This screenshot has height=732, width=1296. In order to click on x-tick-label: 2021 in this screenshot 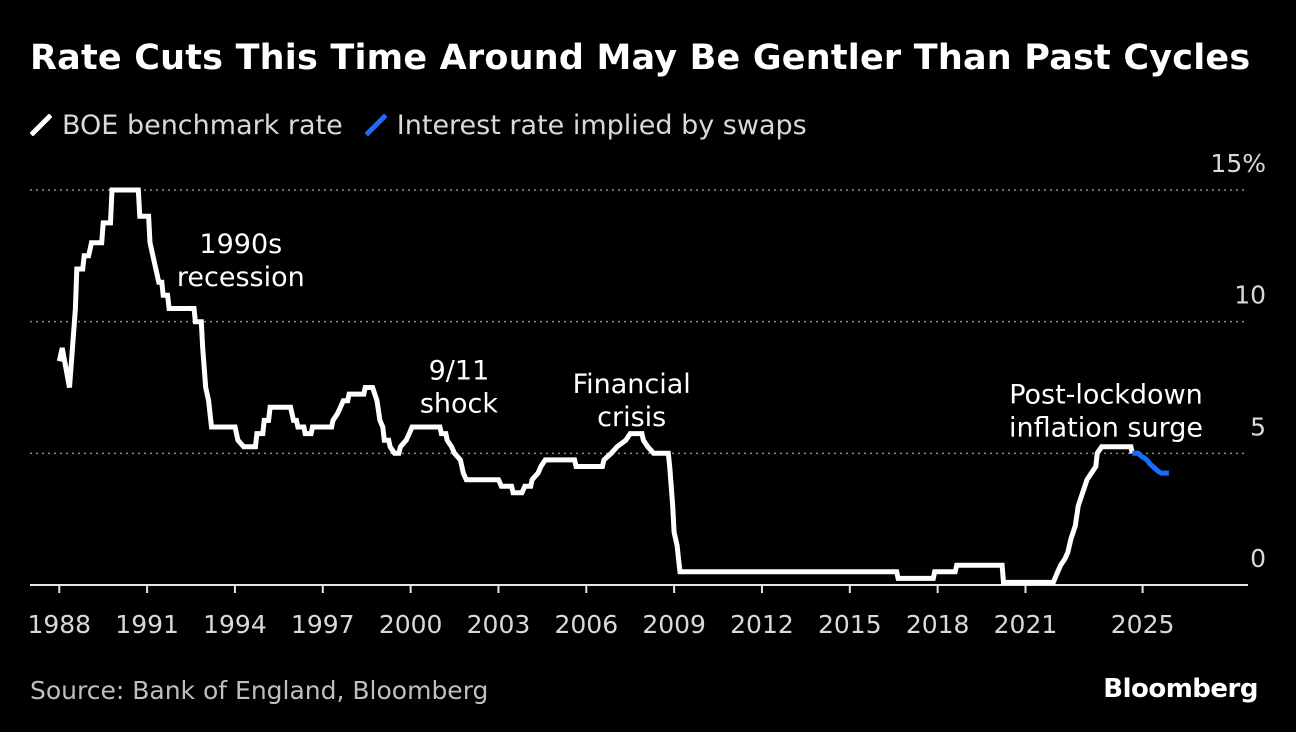, I will do `click(1026, 624)`.